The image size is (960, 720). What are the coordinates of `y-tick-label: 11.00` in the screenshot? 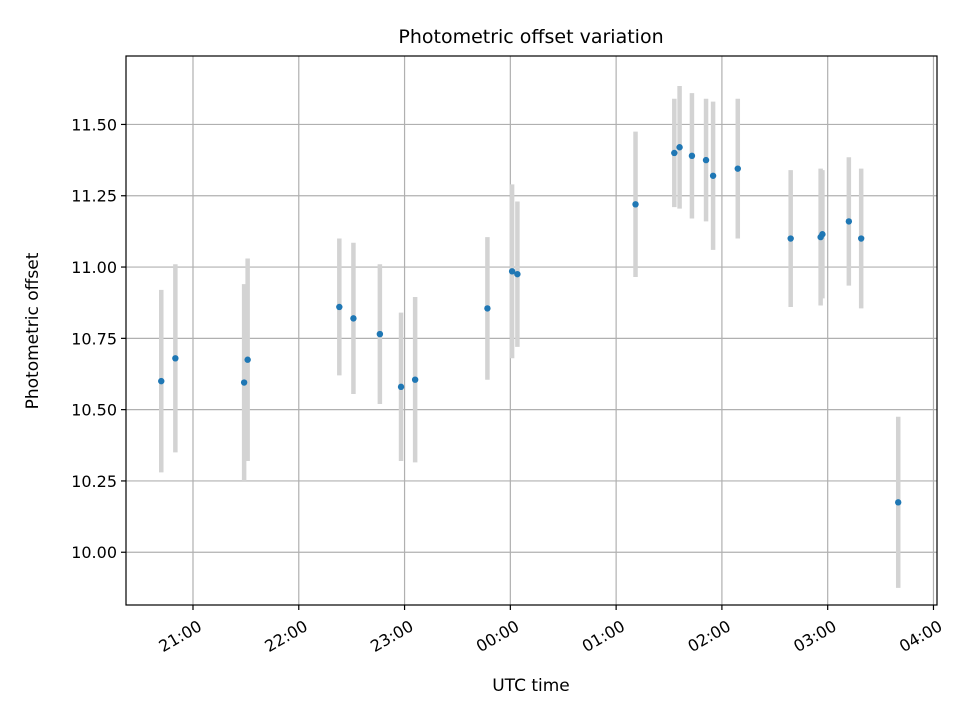 It's located at (94, 267).